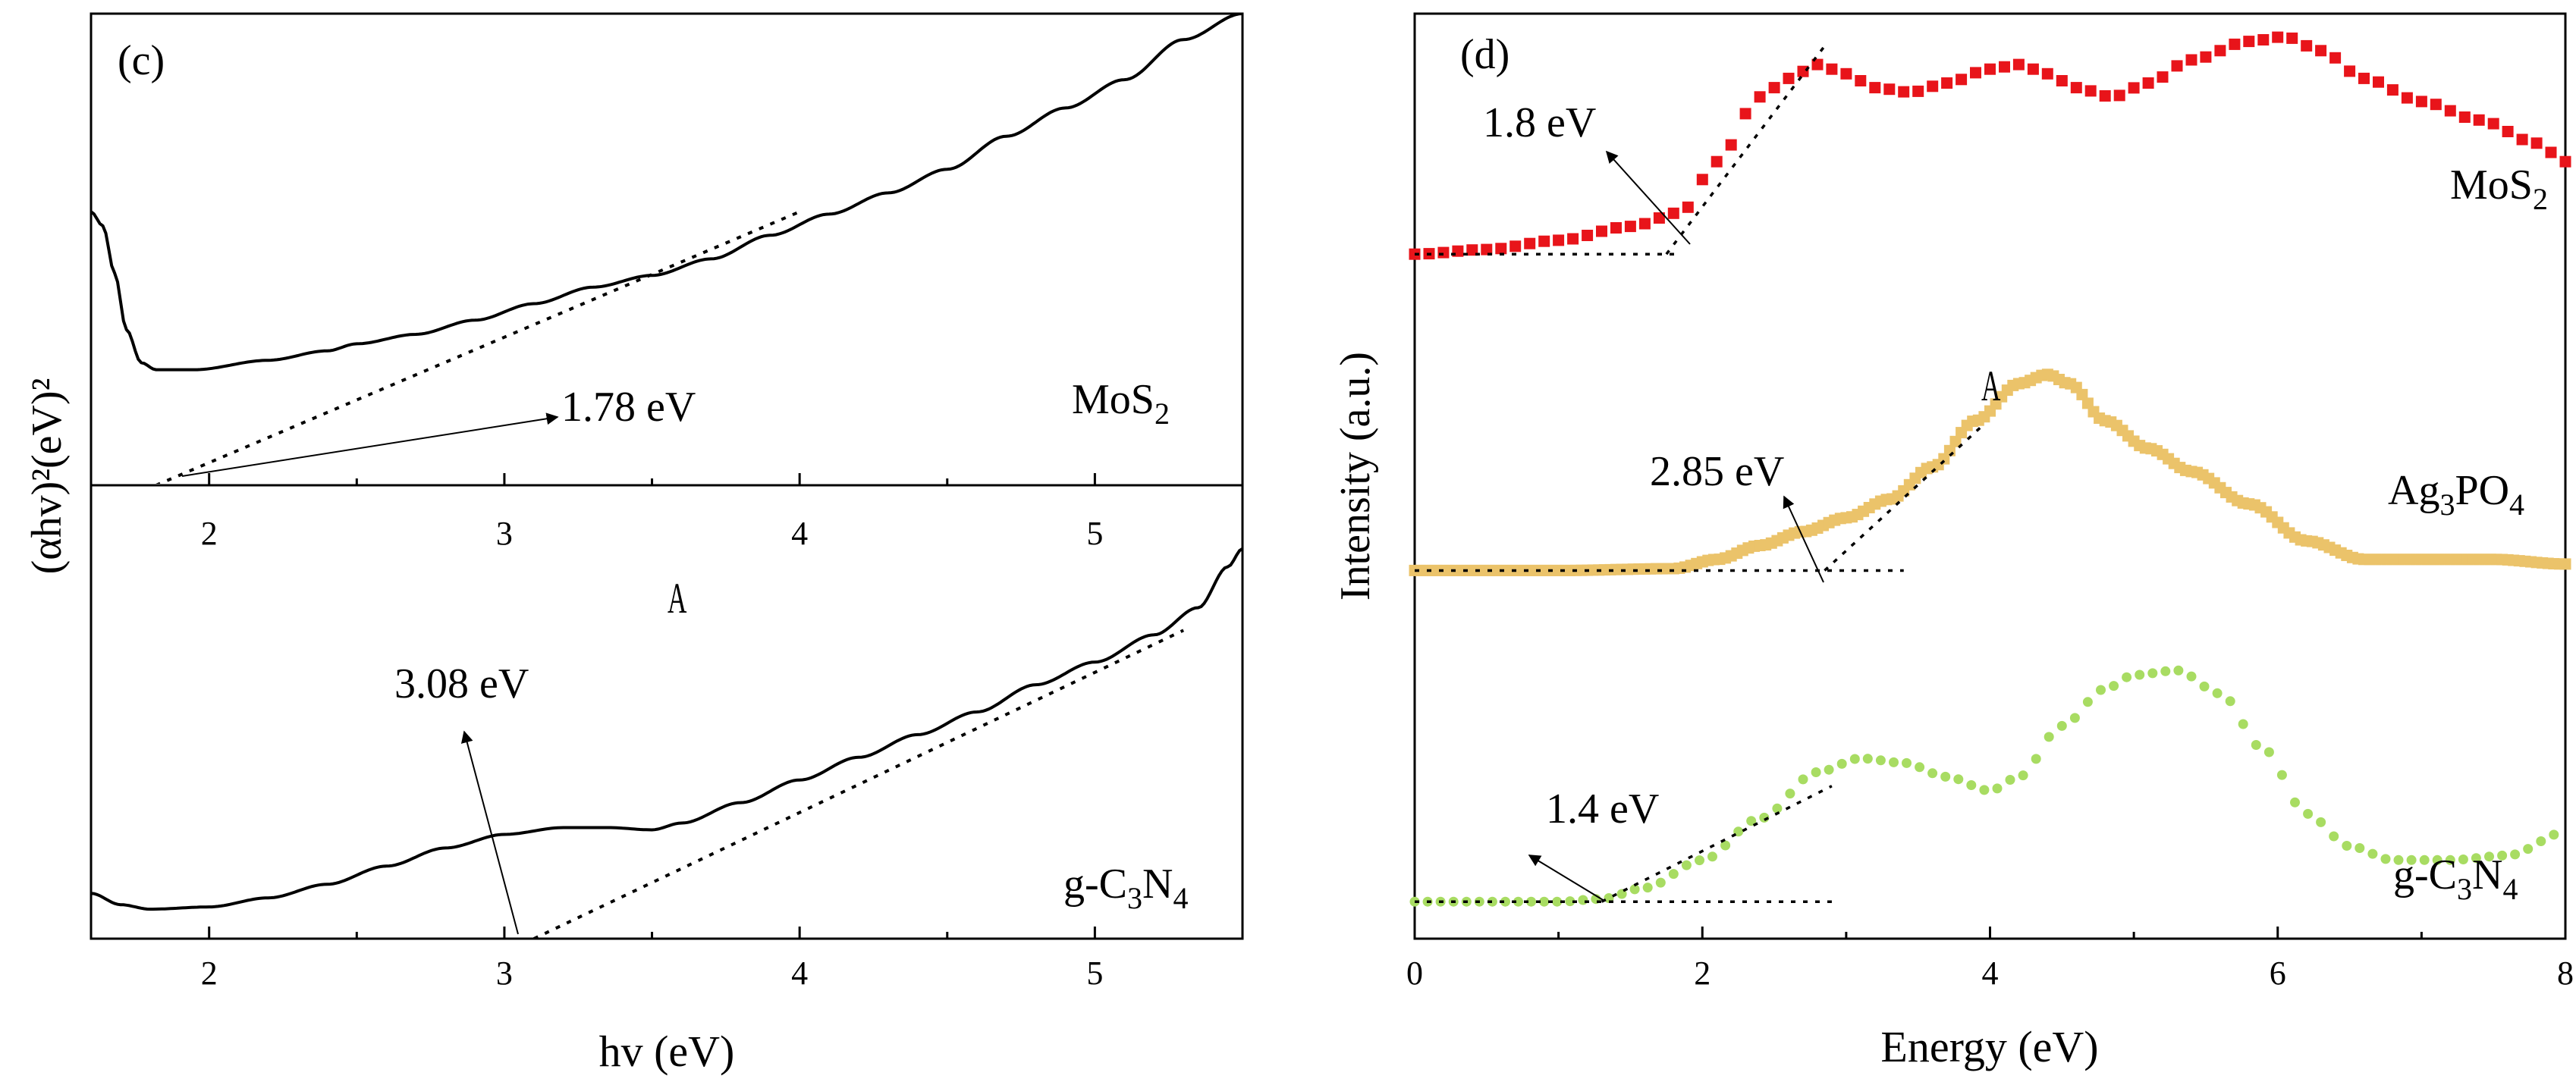 This screenshot has height=1085, width=2576. What do you see at coordinates (1180, 898) in the screenshot?
I see `gc3n4-label-sub2: 4` at bounding box center [1180, 898].